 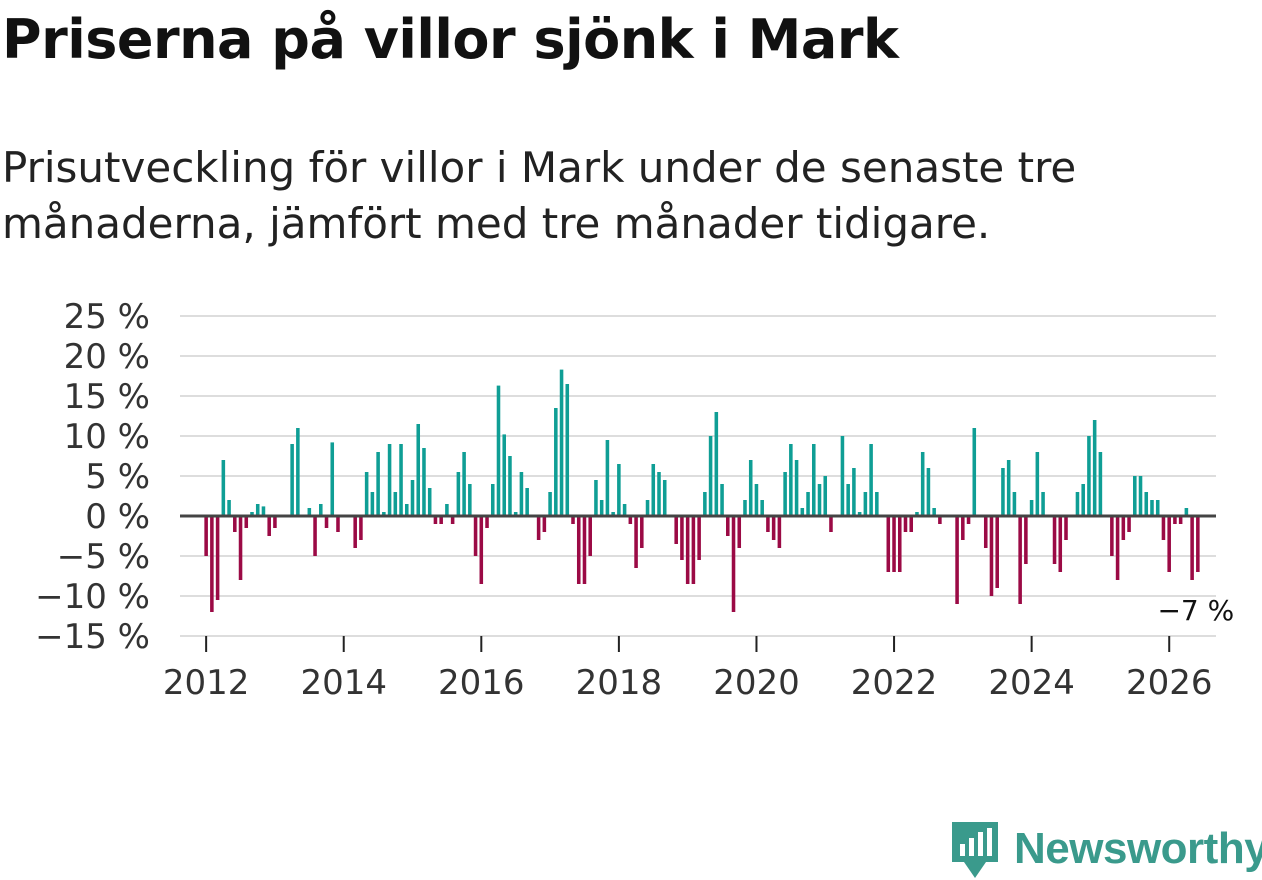 I want to click on newsworthy-logo: Newsworthy, so click(x=1106, y=849).